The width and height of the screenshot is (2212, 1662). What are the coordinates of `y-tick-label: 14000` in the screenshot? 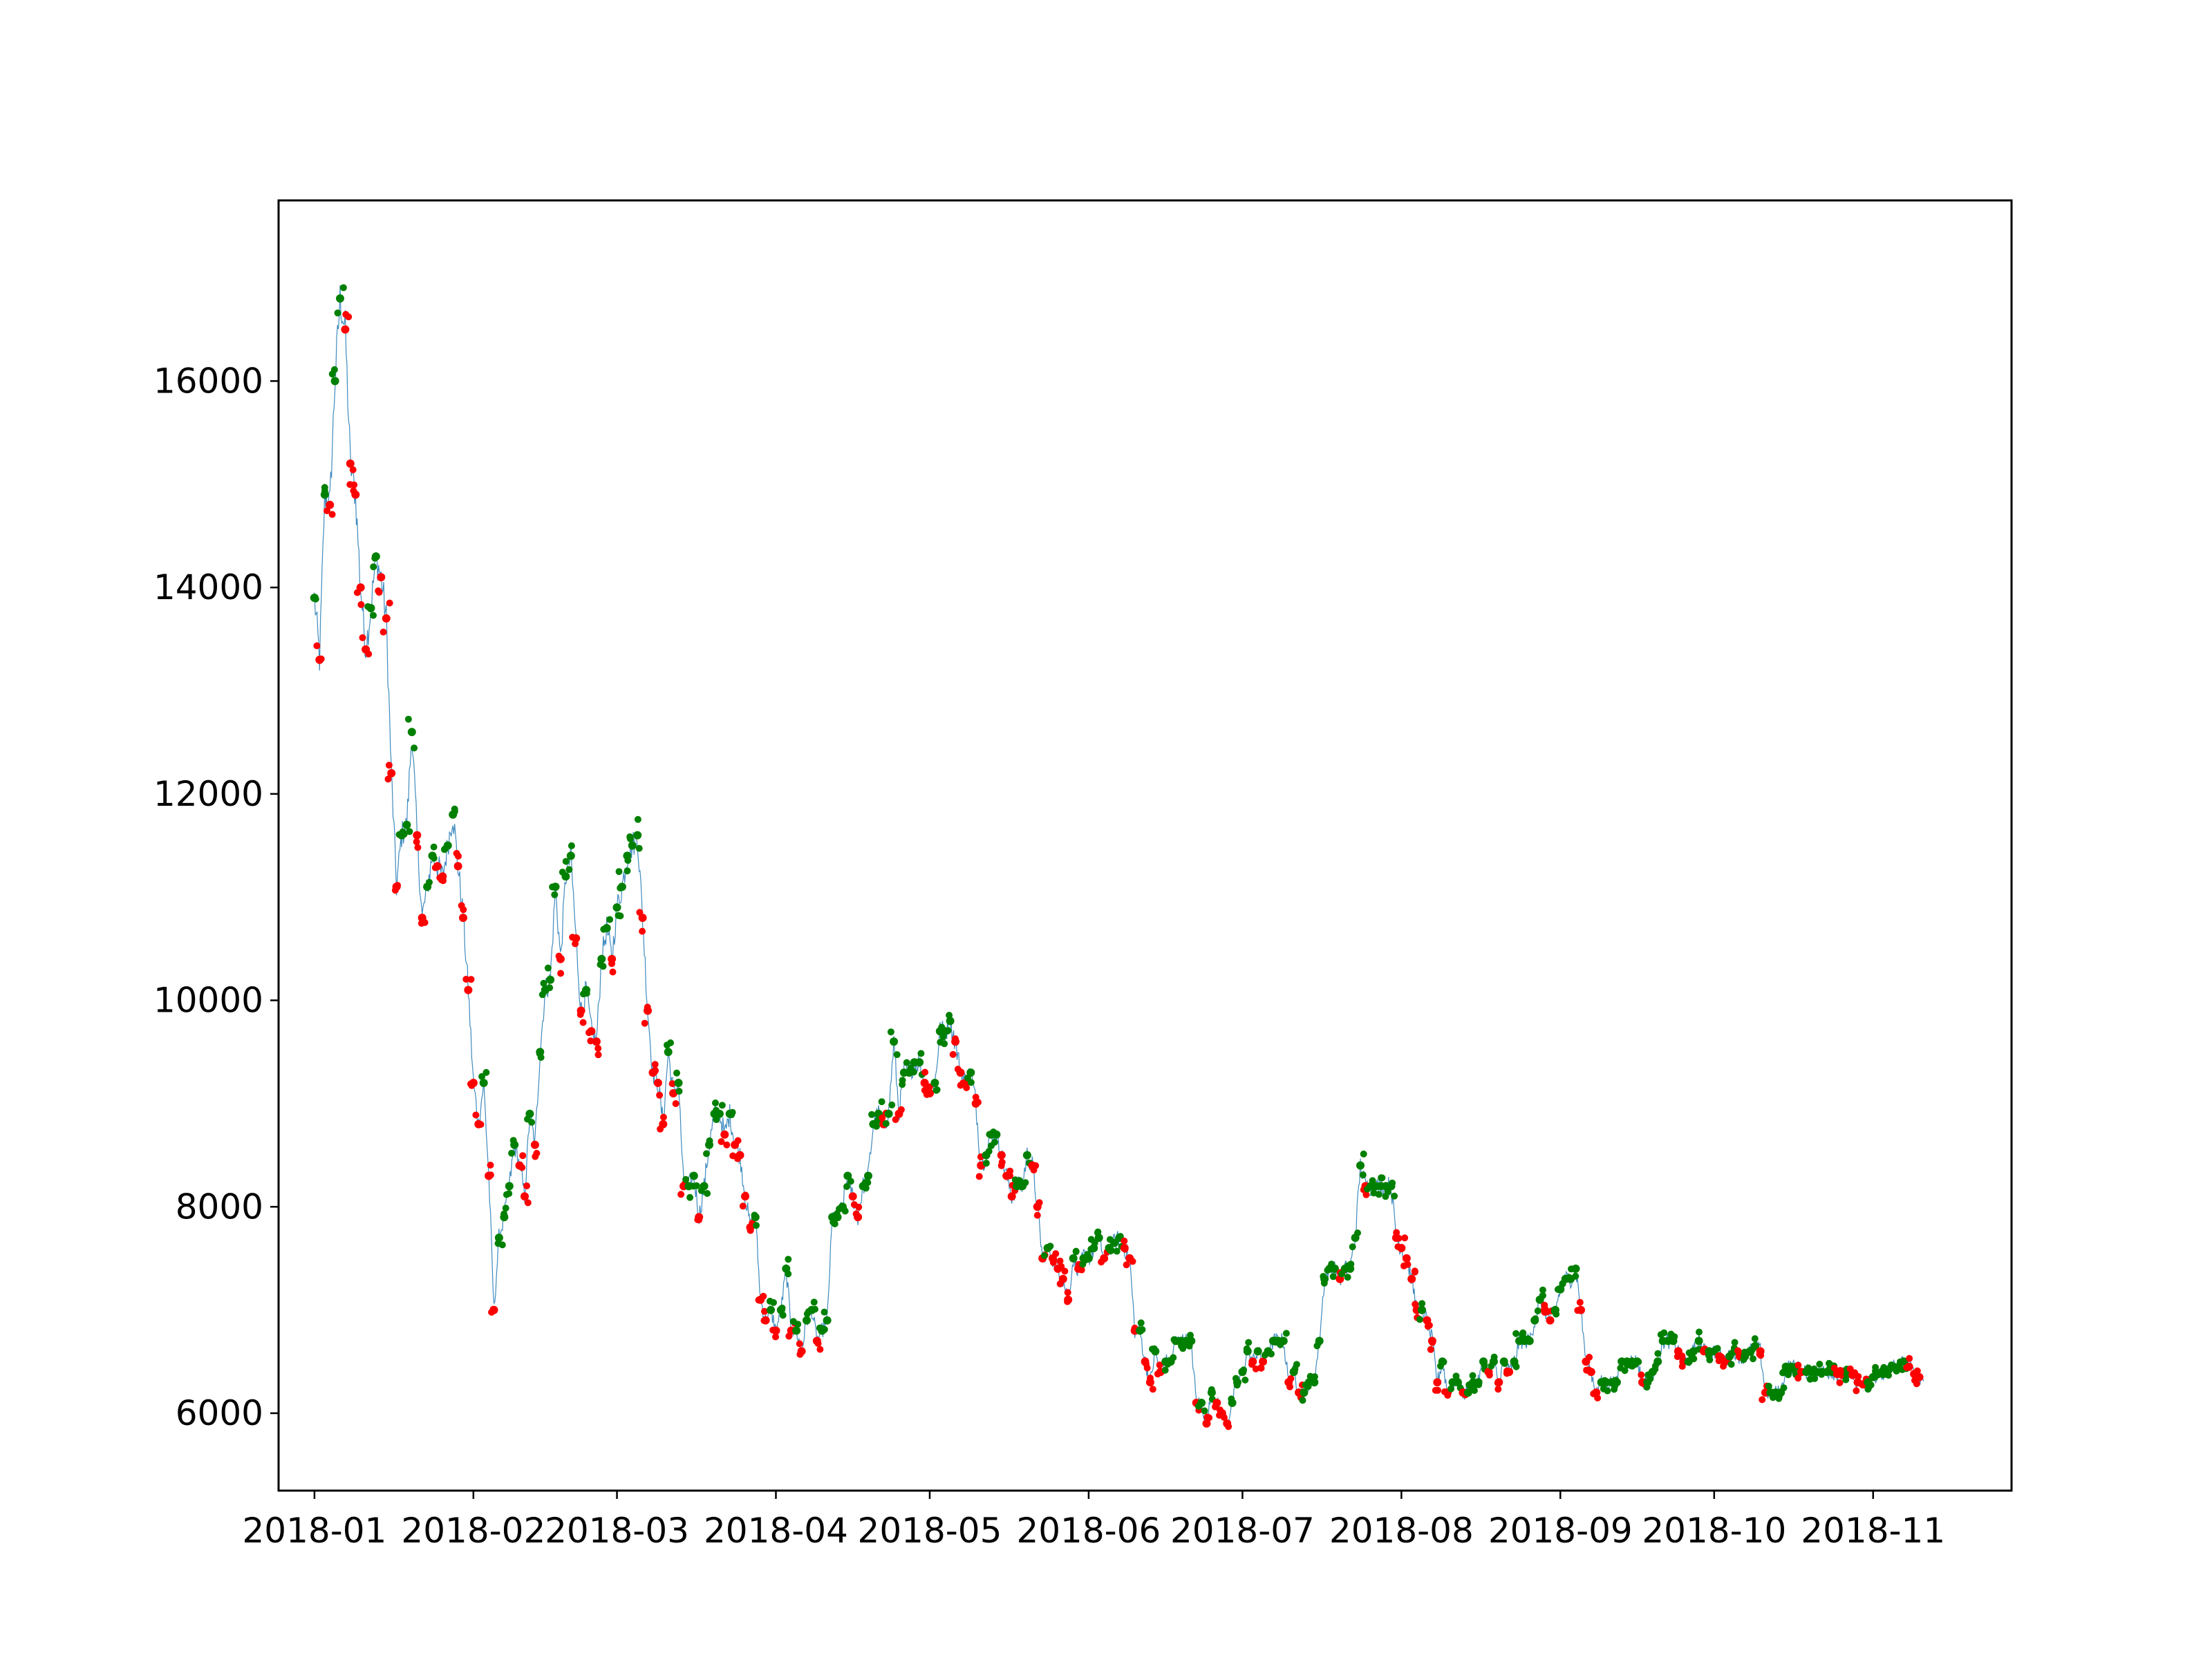 It's located at (208, 587).